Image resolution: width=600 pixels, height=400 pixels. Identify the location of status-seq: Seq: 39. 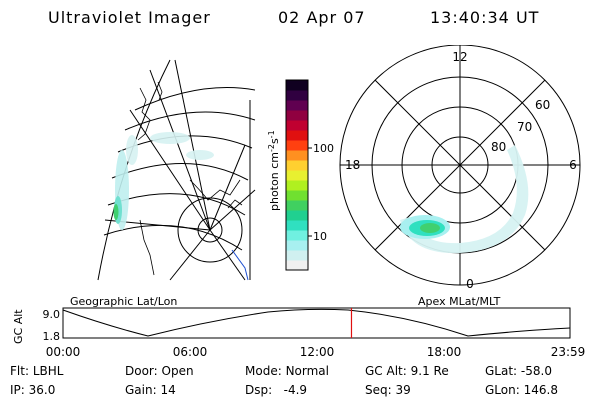
(388, 390).